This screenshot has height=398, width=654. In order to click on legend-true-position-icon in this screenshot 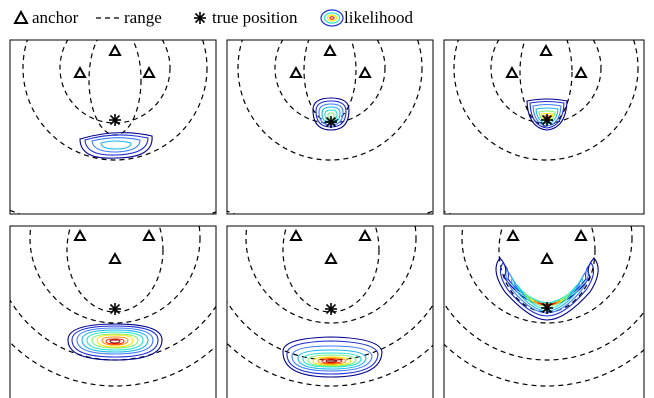, I will do `click(200, 18)`.